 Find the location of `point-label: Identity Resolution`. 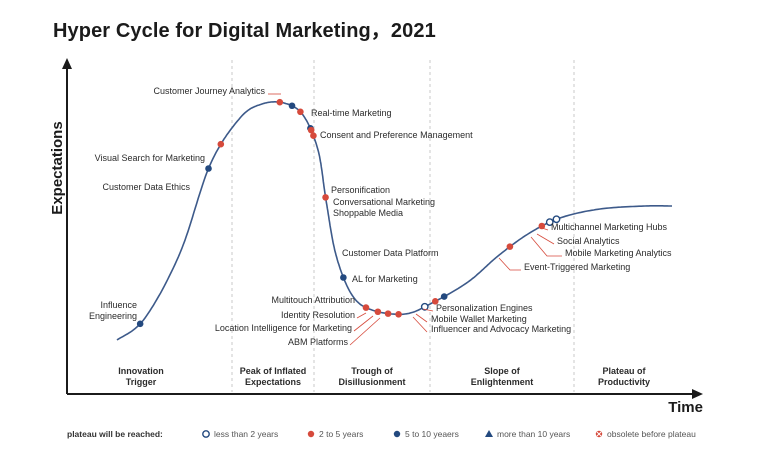

point-label: Identity Resolution is located at coordinates (318, 315).